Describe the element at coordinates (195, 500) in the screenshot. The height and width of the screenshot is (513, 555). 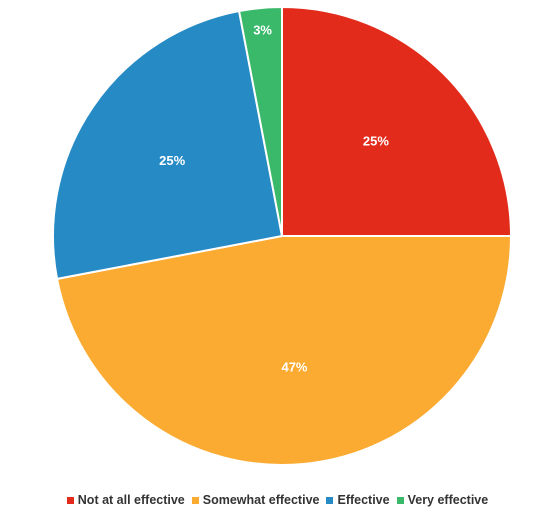
I see `legend-swatch-somewhat-effective` at that location.